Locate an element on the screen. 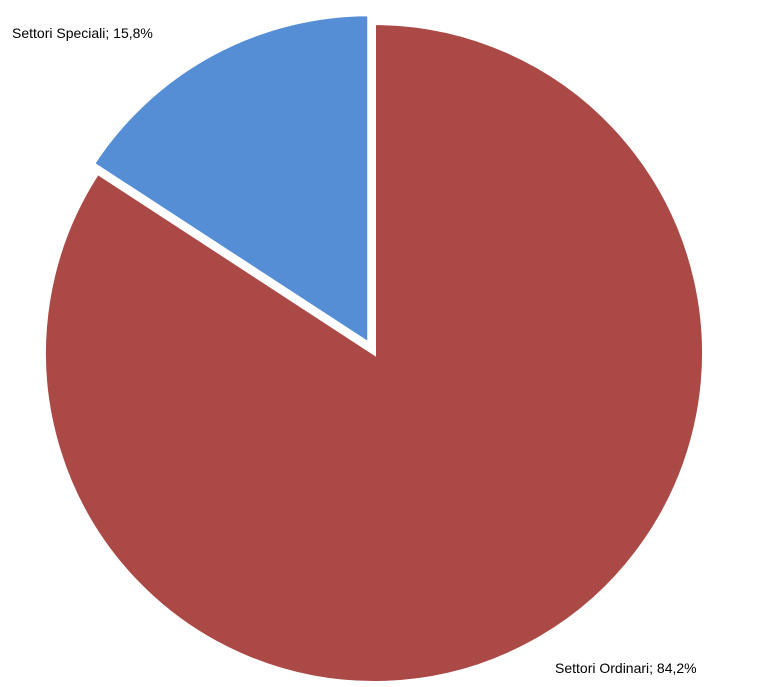 This screenshot has height=687, width=760. pie-label-settori-speciali: Settori Speciali; 15,8% is located at coordinates (82, 33).